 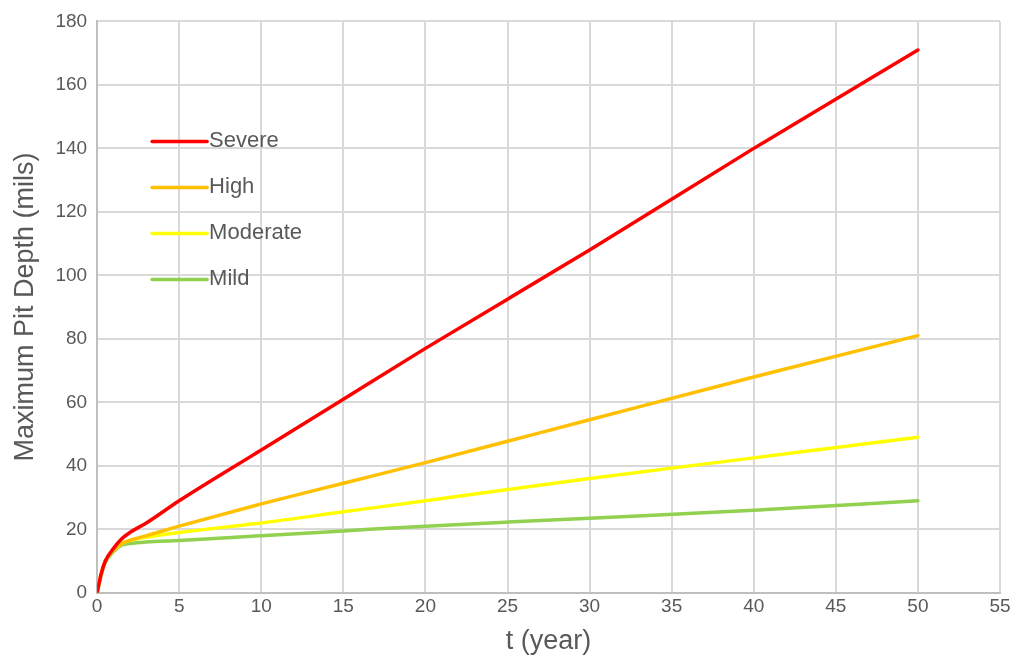 I want to click on x-tick-label: 15, so click(x=343, y=606).